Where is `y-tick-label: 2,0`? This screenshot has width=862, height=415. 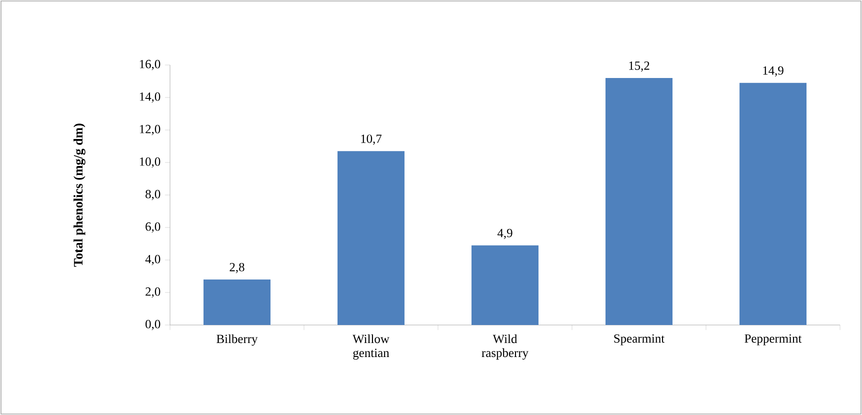
y-tick-label: 2,0 is located at coordinates (153, 292).